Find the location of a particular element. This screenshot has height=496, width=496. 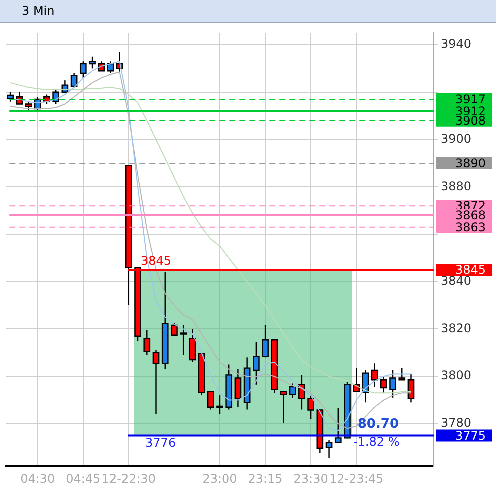

y-tick-label: 3780 is located at coordinates (456, 423).